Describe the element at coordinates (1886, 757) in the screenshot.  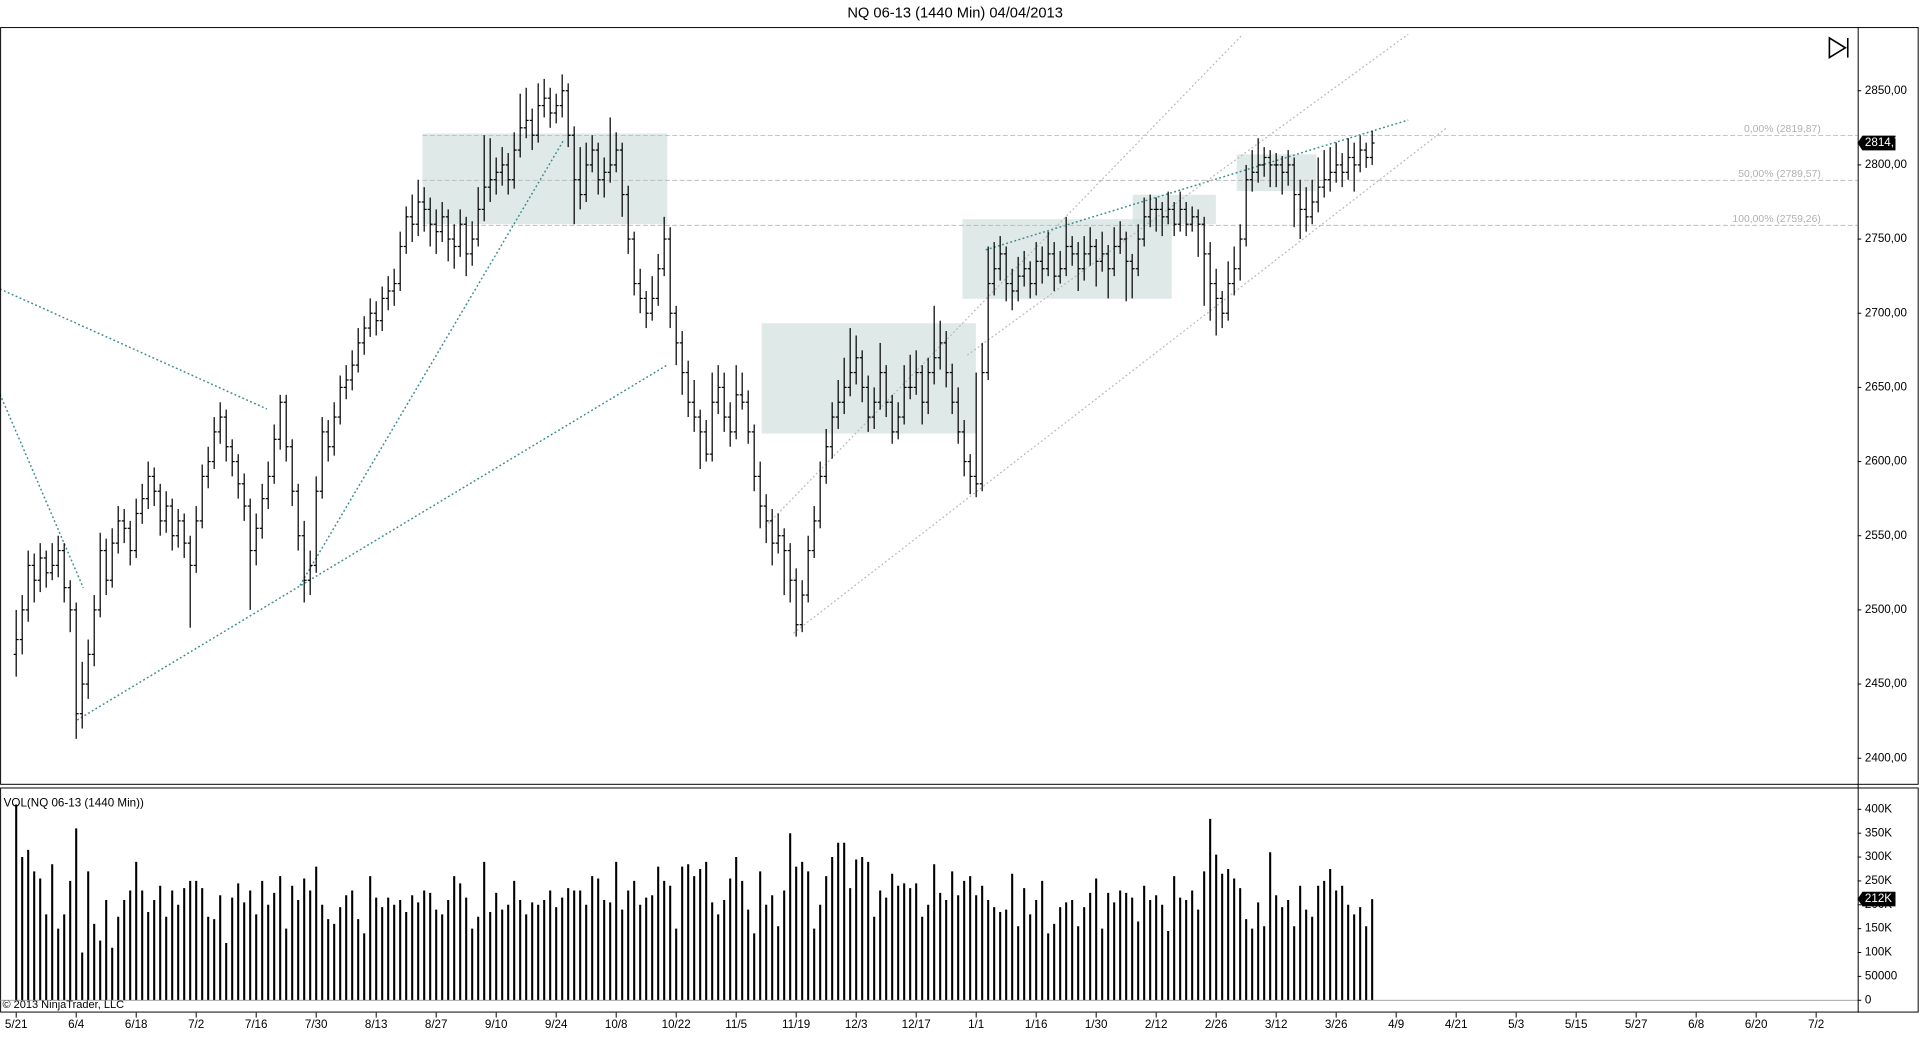
I see `y-tick-label: 2400,00` at that location.